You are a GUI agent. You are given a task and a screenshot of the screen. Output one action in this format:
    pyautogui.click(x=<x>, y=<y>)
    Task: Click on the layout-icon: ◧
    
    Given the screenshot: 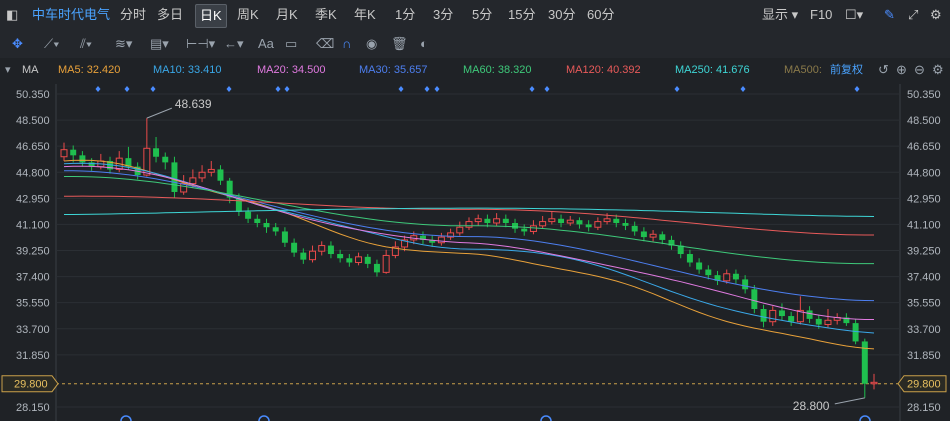 What is the action you would take?
    pyautogui.click(x=12, y=14)
    